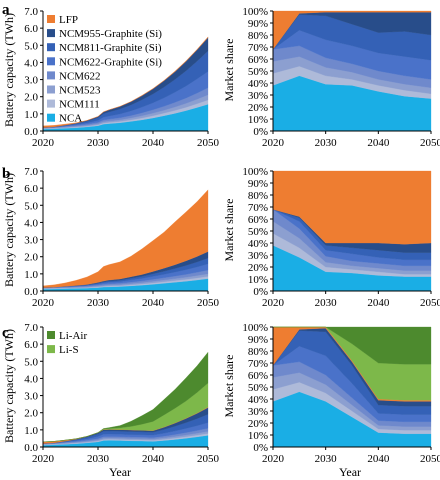 The width and height of the screenshot is (440, 480). Describe the element at coordinates (258, 24) in the screenshot. I see `y-tick-label-a-share: 90%` at that location.